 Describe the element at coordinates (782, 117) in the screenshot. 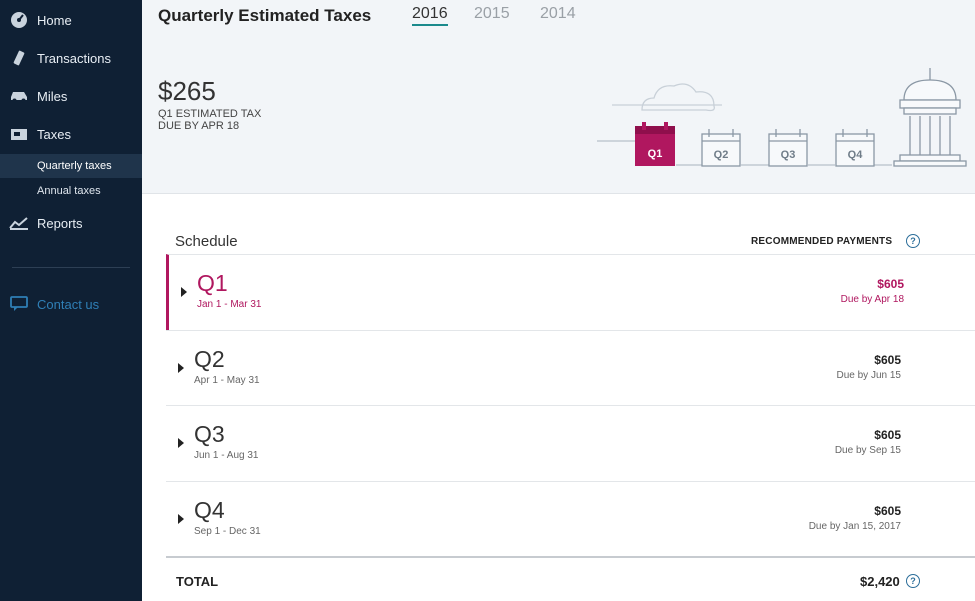

I see `quarterly-timeline-illustration: Q1 Q2 Q3 Q4` at that location.